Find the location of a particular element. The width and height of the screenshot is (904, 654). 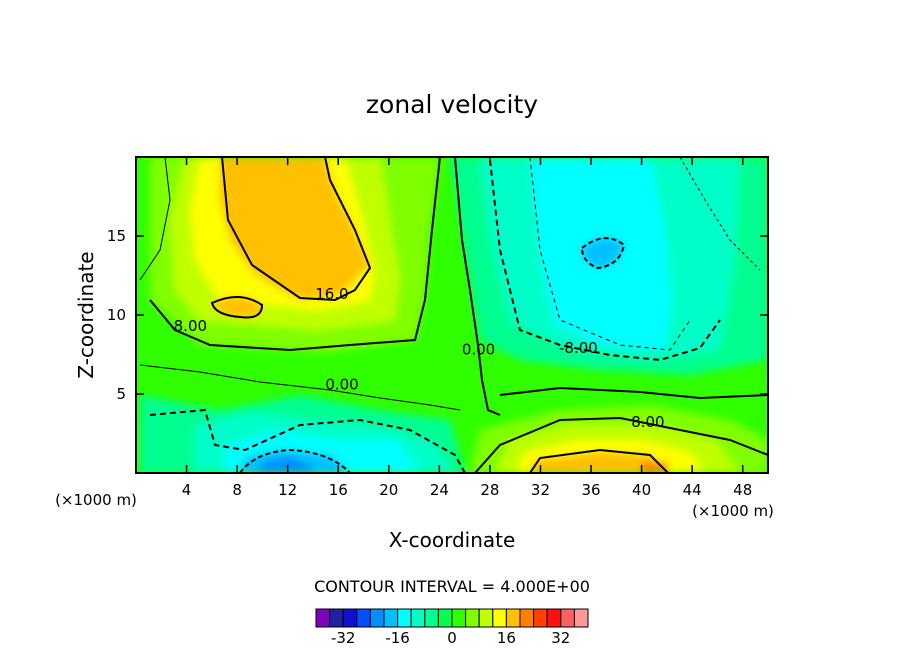

region-left-small-peak is located at coordinates (237, 307).